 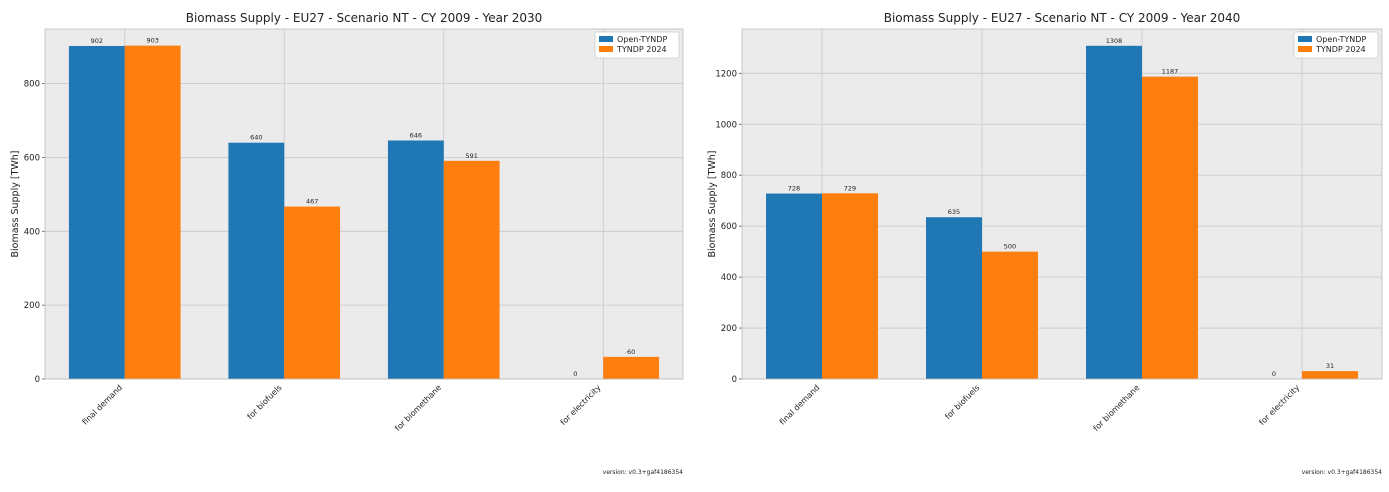 What do you see at coordinates (1114, 41) in the screenshot?
I see `bar-value-label: 1308` at bounding box center [1114, 41].